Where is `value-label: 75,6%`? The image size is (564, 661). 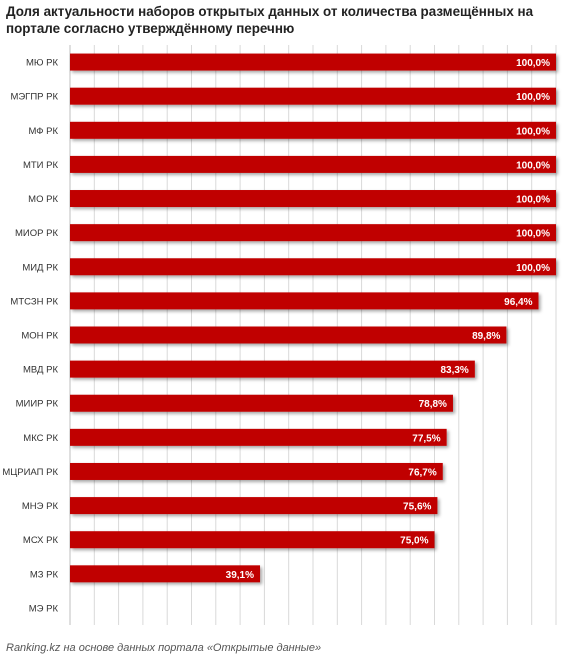 value-label: 75,6% is located at coordinates (417, 507).